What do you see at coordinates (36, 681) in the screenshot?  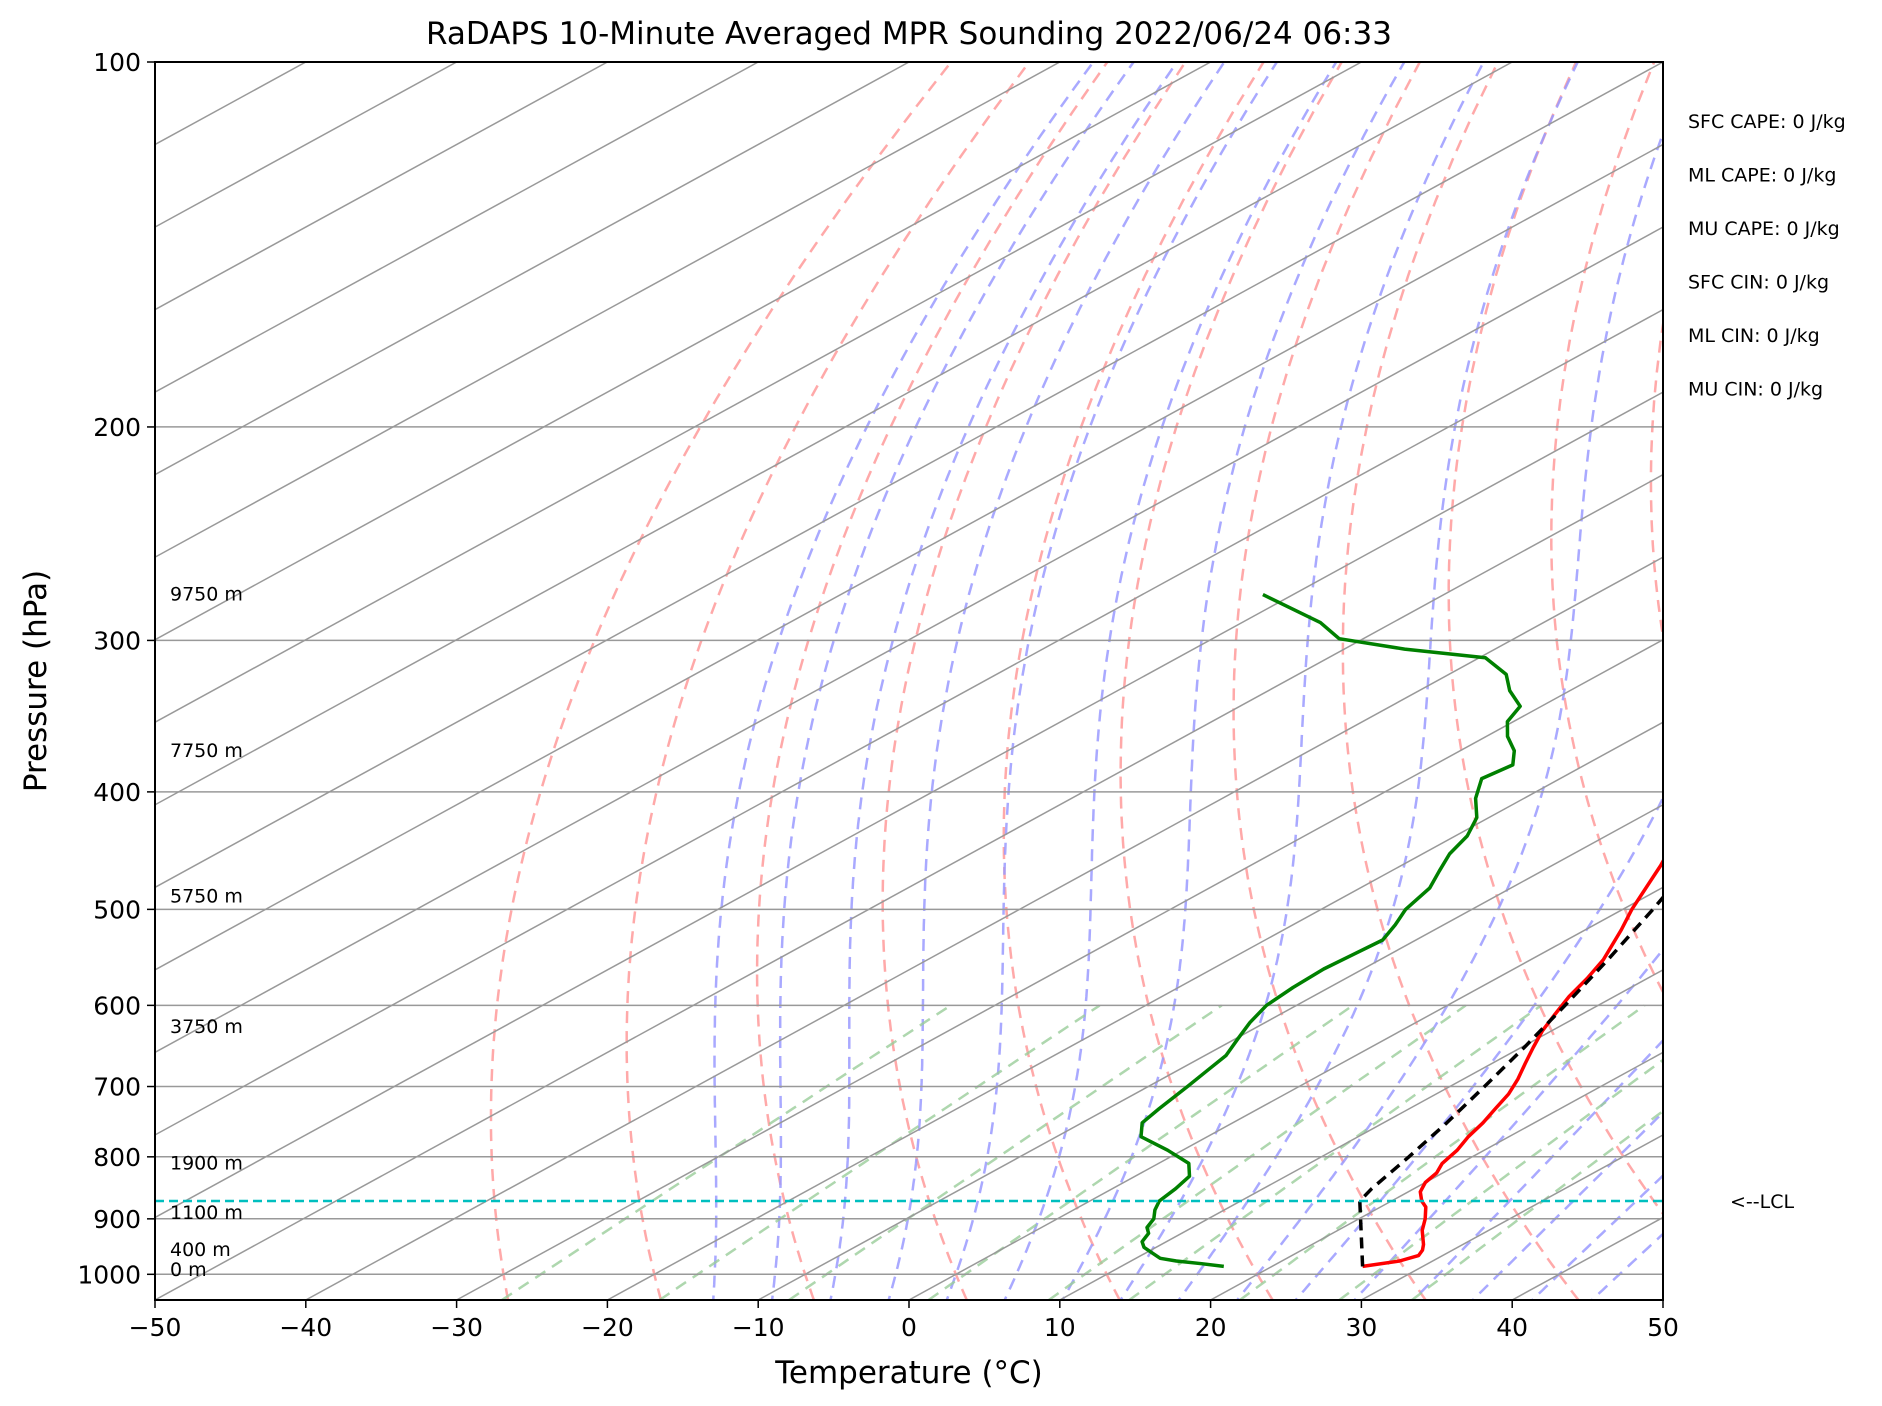 I see `y-axis-label: Pressure (hPa)` at bounding box center [36, 681].